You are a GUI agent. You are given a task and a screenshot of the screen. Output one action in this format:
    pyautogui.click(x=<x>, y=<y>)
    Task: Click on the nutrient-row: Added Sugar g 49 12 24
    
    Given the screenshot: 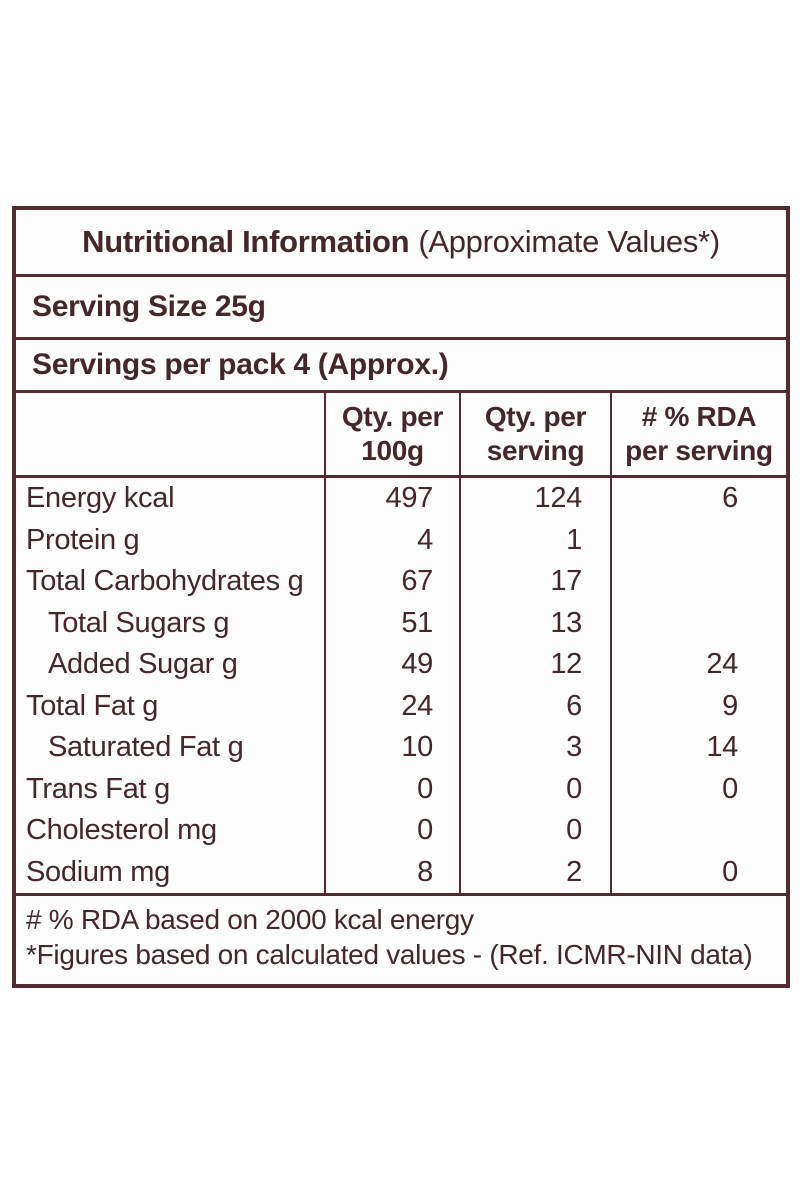 What is the action you would take?
    pyautogui.click(x=401, y=665)
    